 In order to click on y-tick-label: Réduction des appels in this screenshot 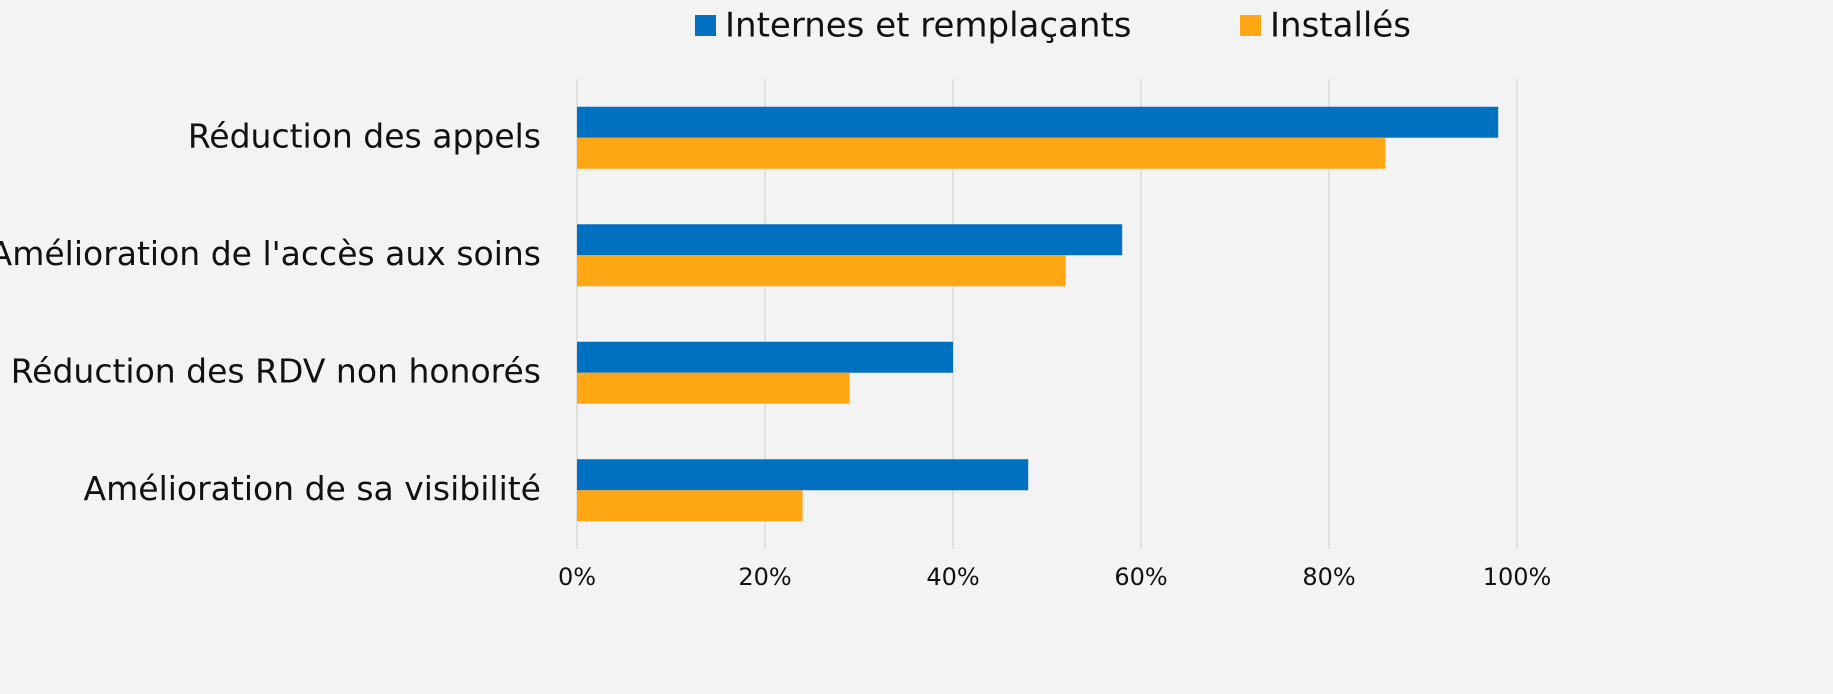, I will do `click(364, 135)`.